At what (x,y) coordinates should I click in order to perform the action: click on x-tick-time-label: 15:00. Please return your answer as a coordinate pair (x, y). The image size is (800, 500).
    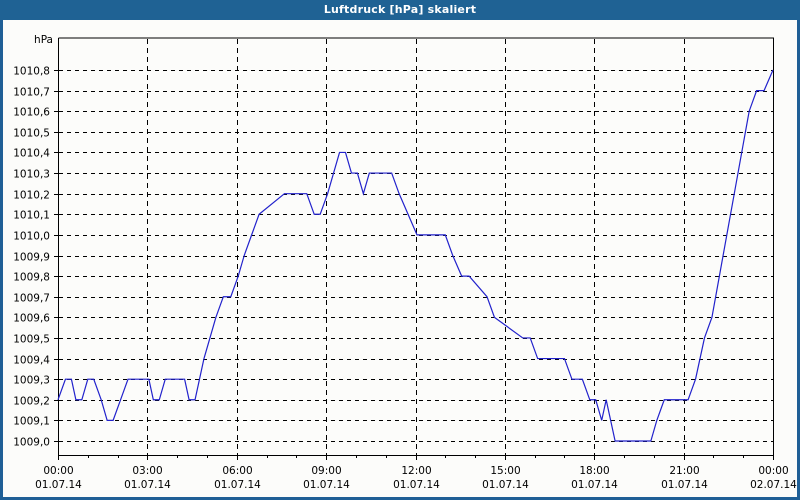
    Looking at the image, I should click on (505, 471).